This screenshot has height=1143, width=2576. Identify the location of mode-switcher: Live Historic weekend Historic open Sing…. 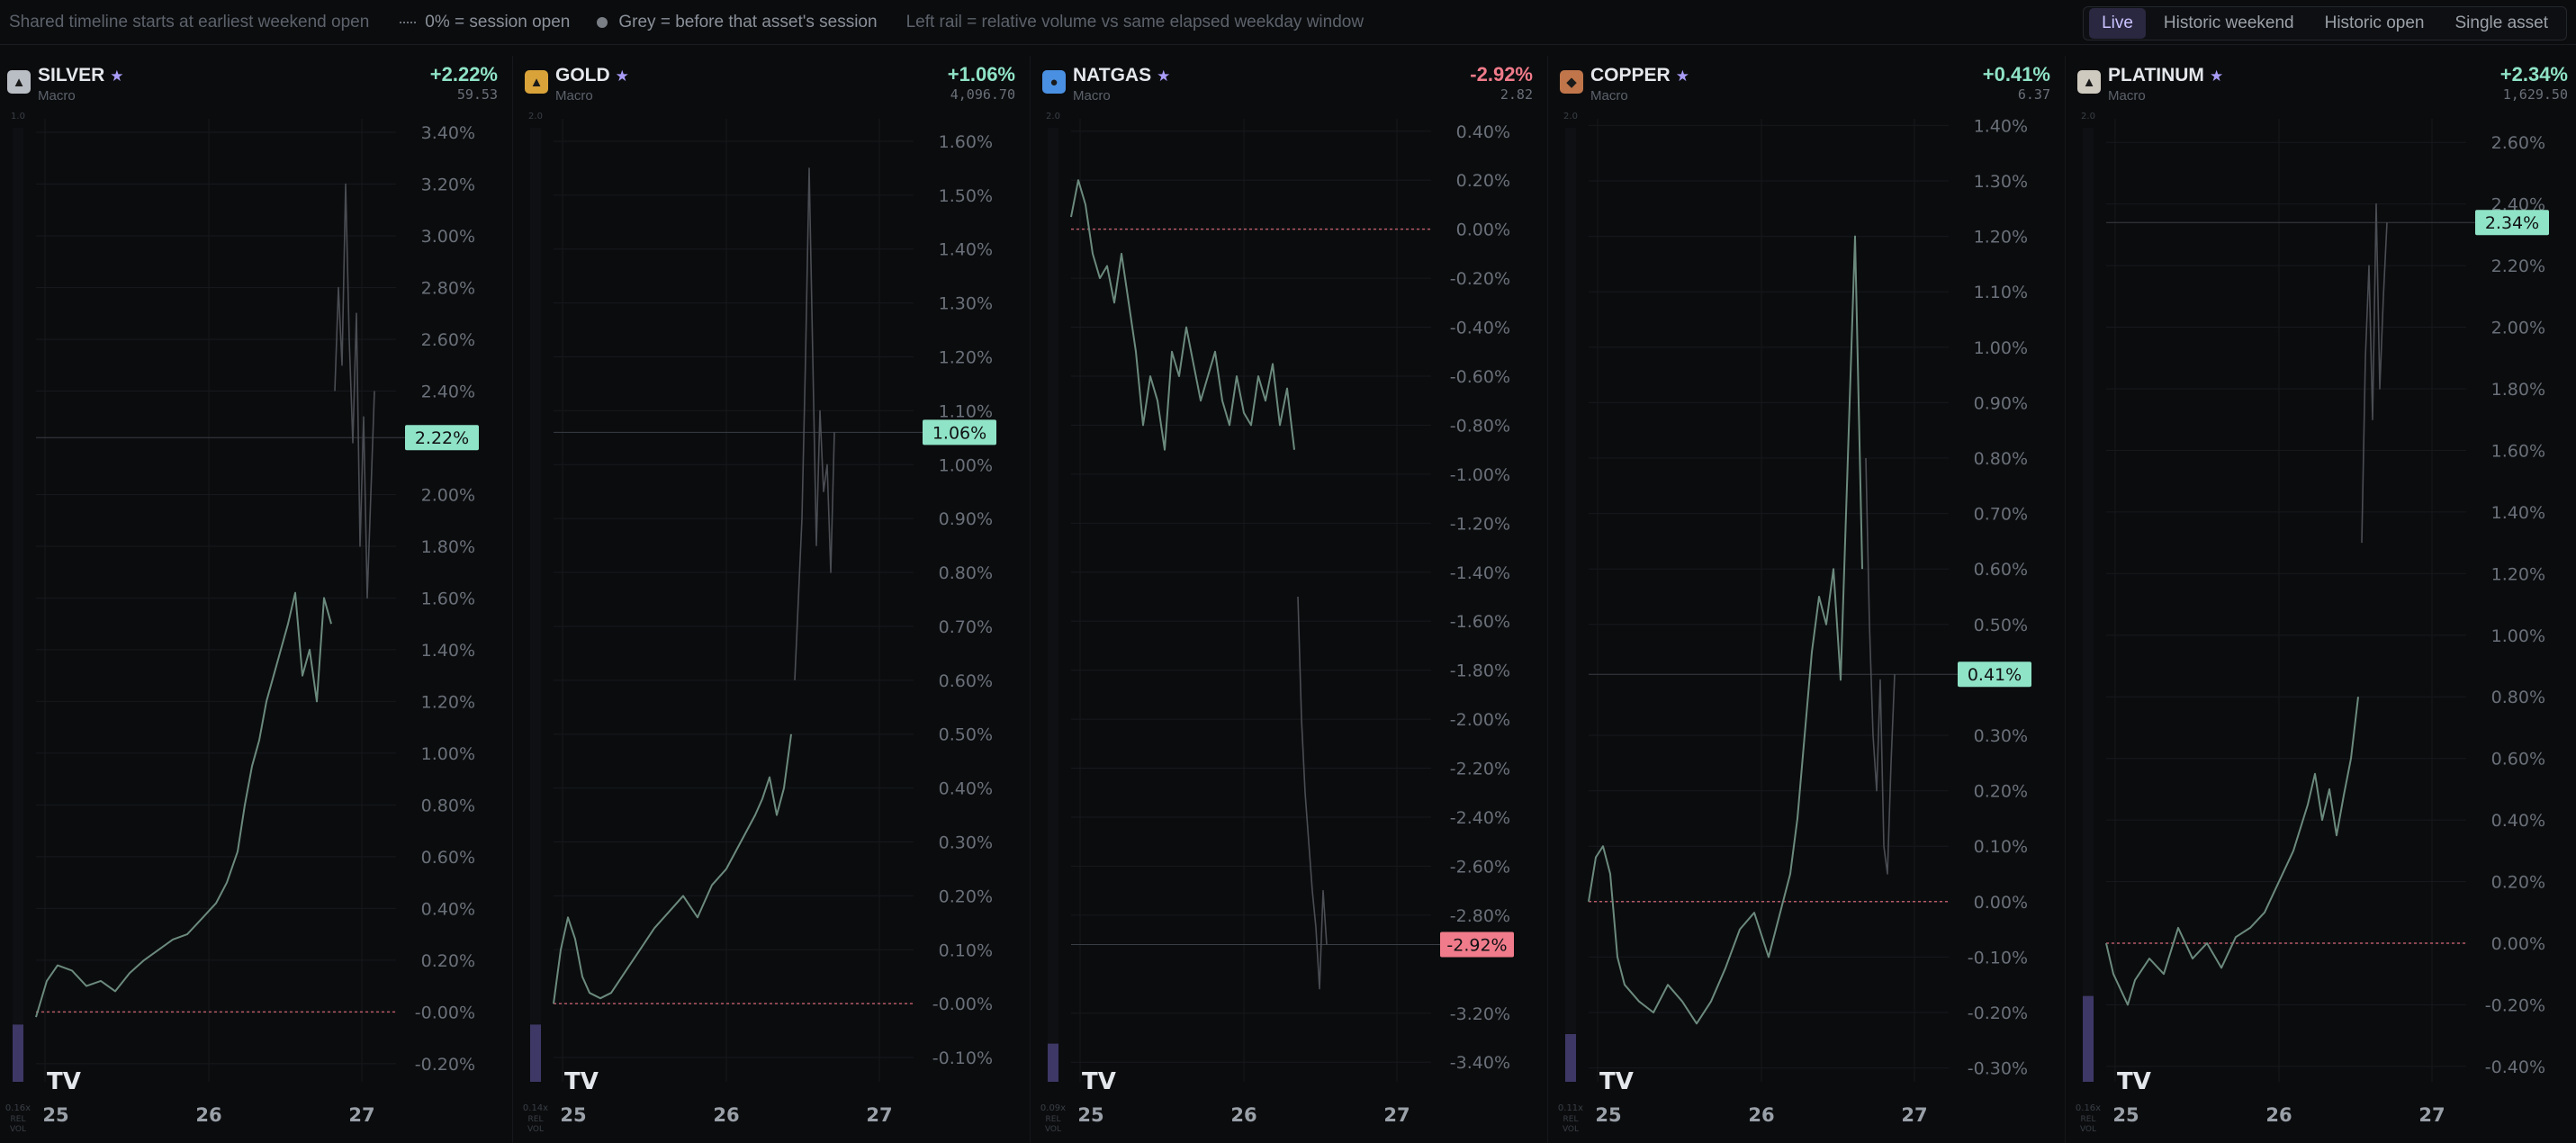
(2325, 23).